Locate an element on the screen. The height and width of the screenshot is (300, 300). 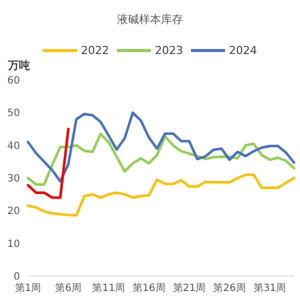
y-tick-label: 20 is located at coordinates (13, 212).